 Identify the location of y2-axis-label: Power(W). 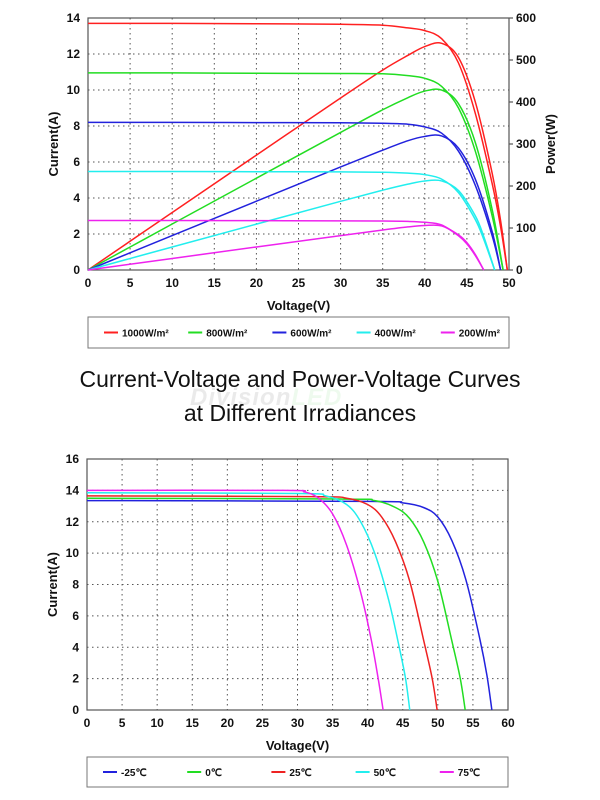
(550, 144).